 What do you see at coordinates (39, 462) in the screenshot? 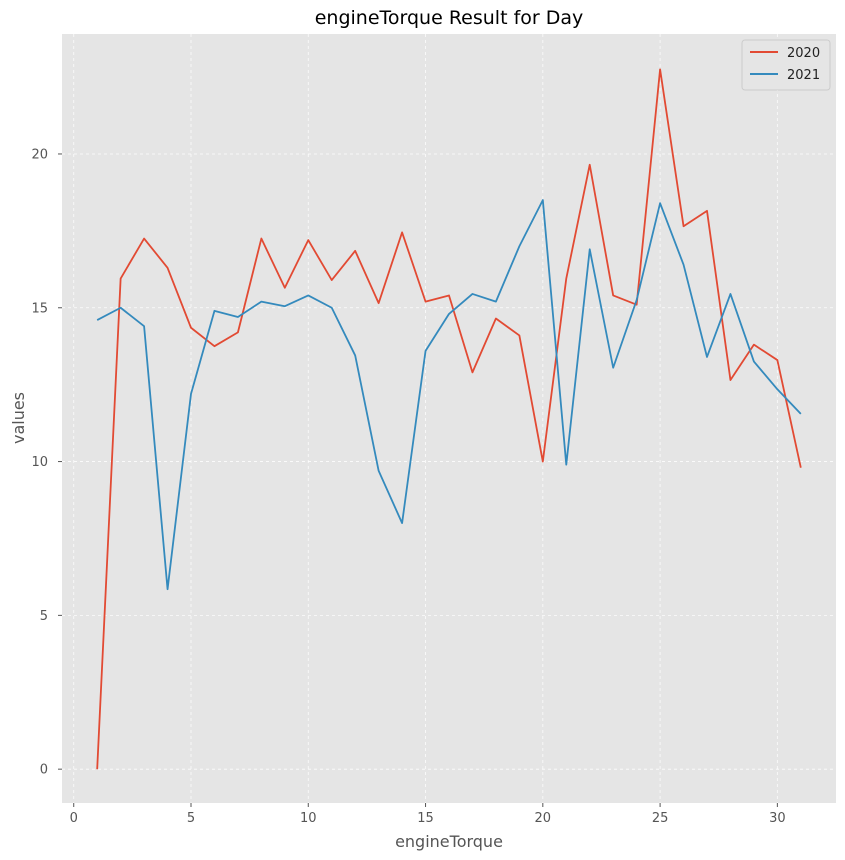
I see `y-tick-label: 10` at bounding box center [39, 462].